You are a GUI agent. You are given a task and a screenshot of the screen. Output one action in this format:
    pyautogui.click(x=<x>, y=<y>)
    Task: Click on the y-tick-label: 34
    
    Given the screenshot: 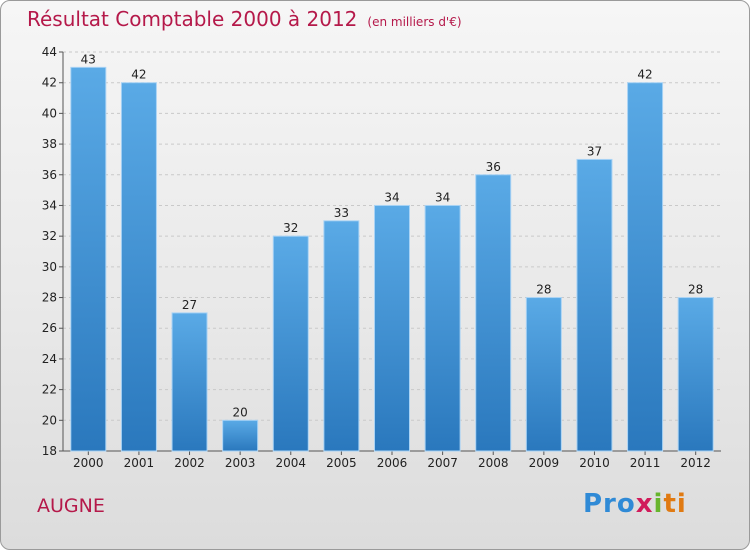 What is the action you would take?
    pyautogui.click(x=49, y=205)
    